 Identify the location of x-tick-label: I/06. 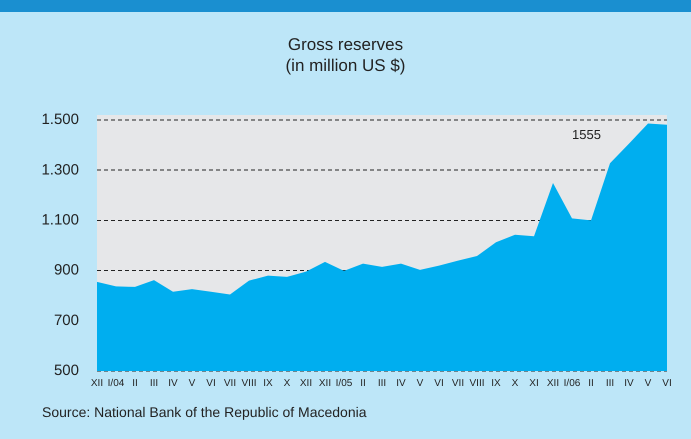
(572, 383).